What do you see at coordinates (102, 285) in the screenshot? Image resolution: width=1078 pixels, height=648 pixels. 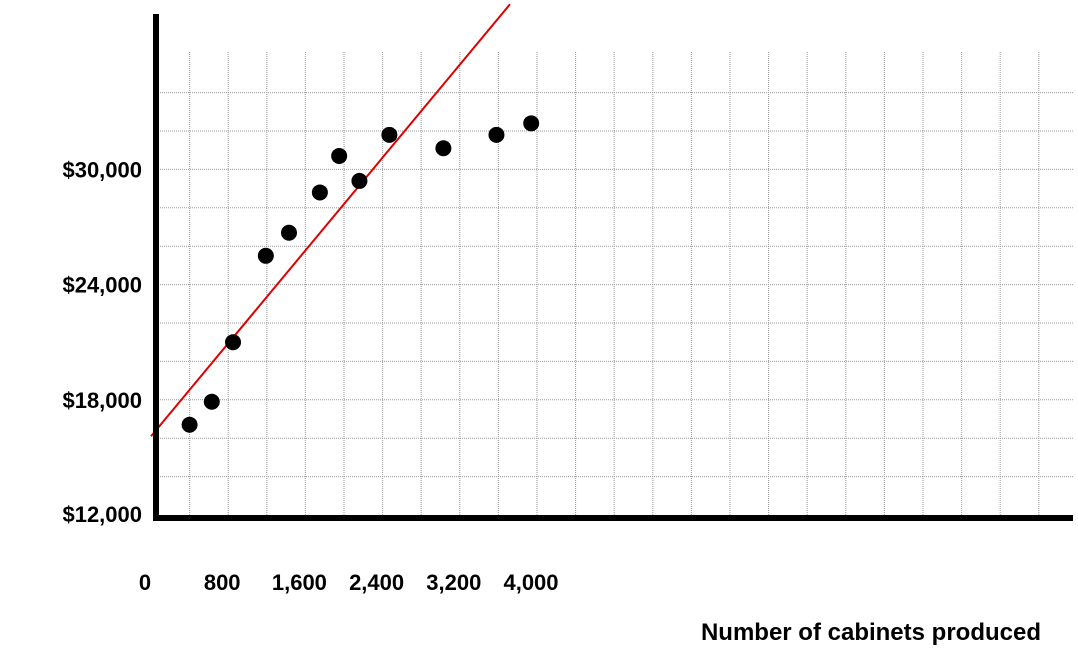 I see `y-tick-label: $24,000` at bounding box center [102, 285].